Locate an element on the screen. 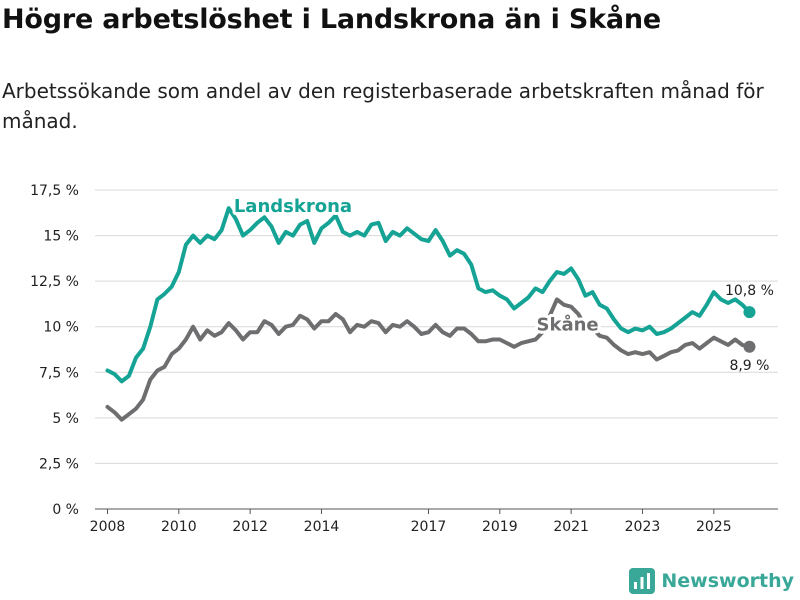 The image size is (800, 600). y-tick-label: 7,5 % is located at coordinates (59, 373).